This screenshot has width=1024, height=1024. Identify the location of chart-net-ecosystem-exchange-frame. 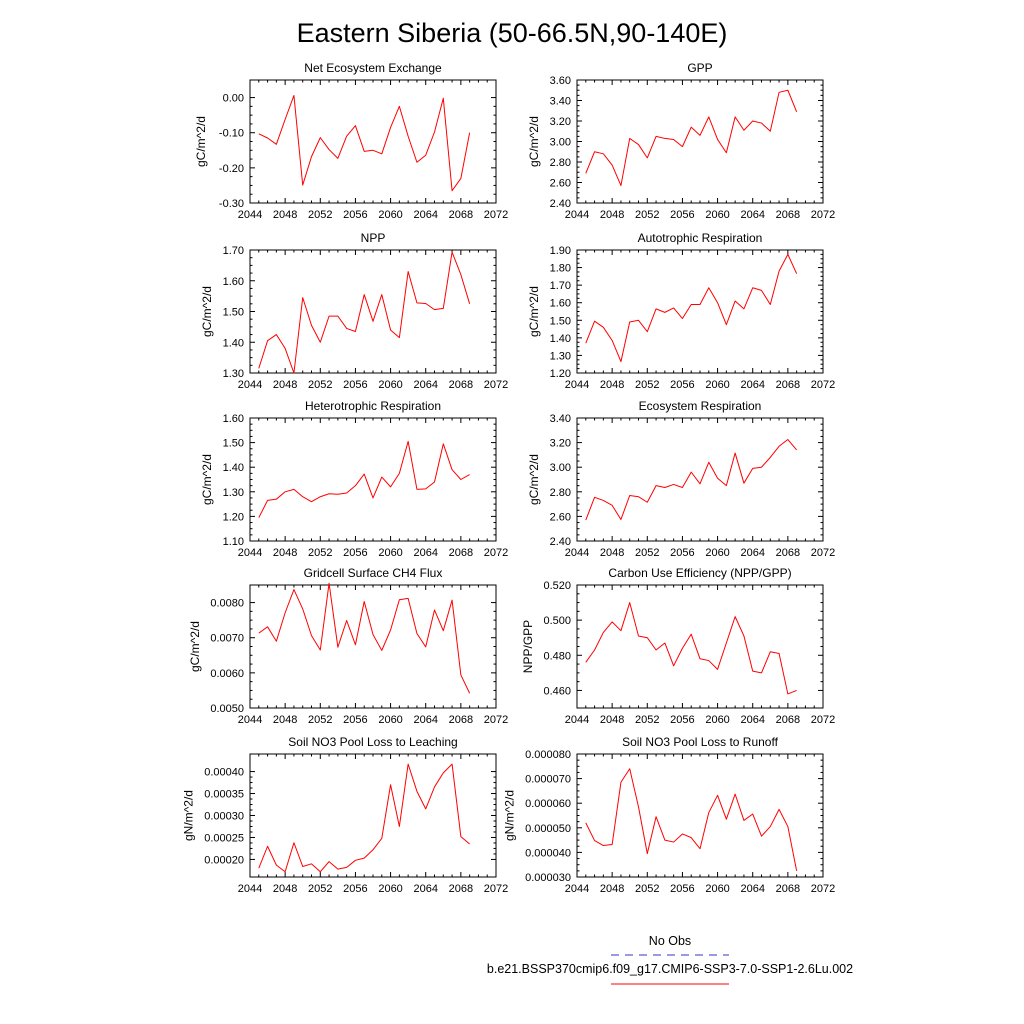
(373, 141).